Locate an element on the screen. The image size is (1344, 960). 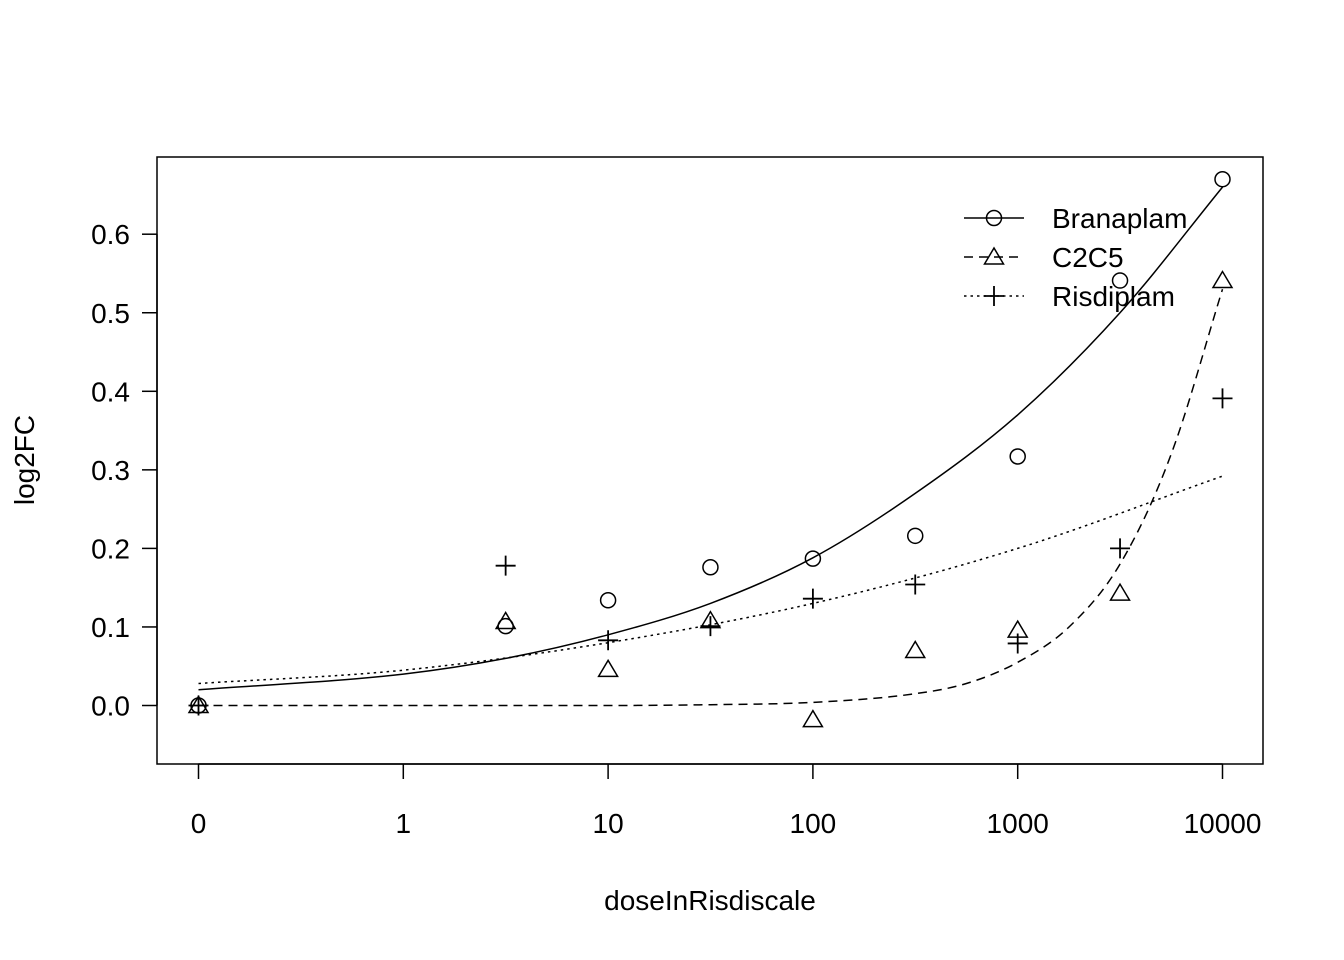
x-tick-label: 1 is located at coordinates (404, 823).